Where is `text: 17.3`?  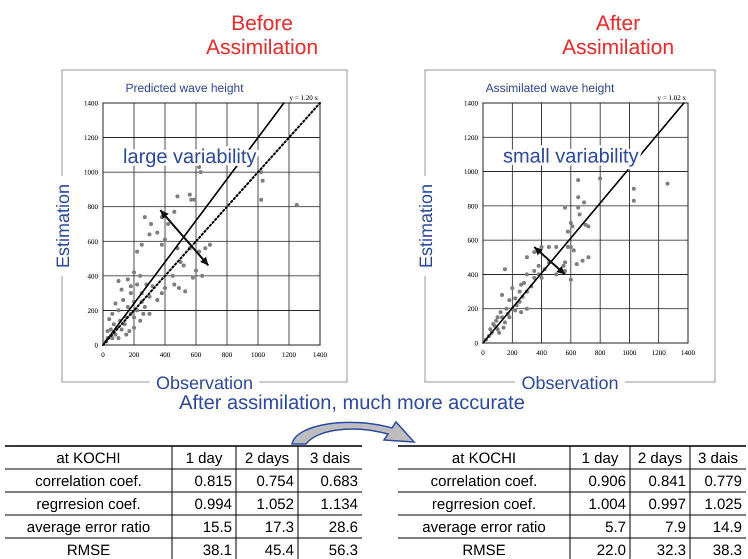 text: 17.3 is located at coordinates (279, 527).